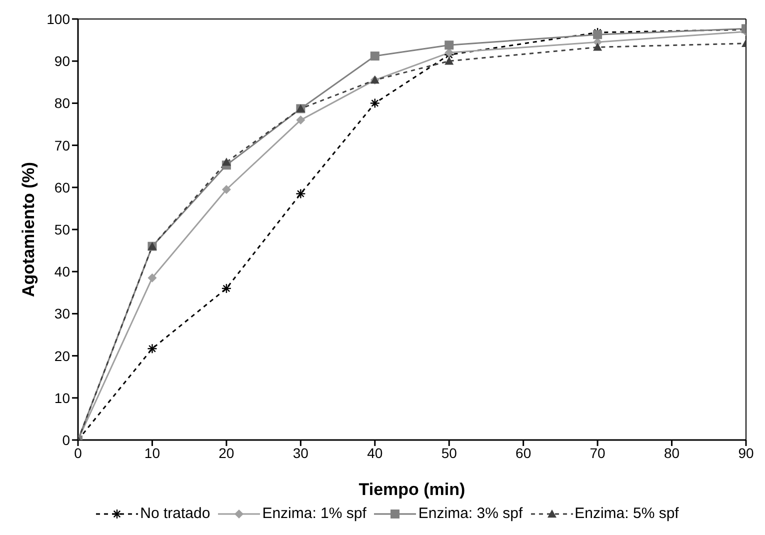  What do you see at coordinates (62, 103) in the screenshot?
I see `y-tick-label: 80` at bounding box center [62, 103].